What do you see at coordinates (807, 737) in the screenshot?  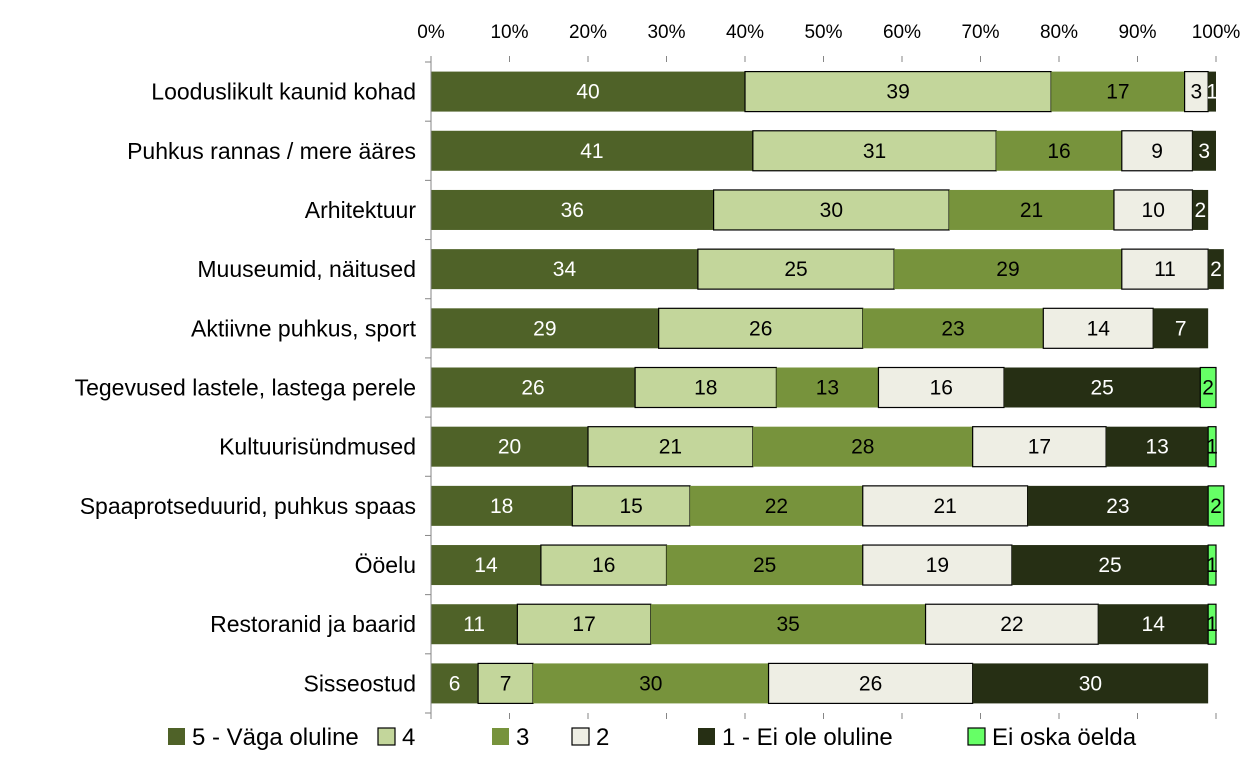 I see `legend-label: 1 - Ei ole oluline` at bounding box center [807, 737].